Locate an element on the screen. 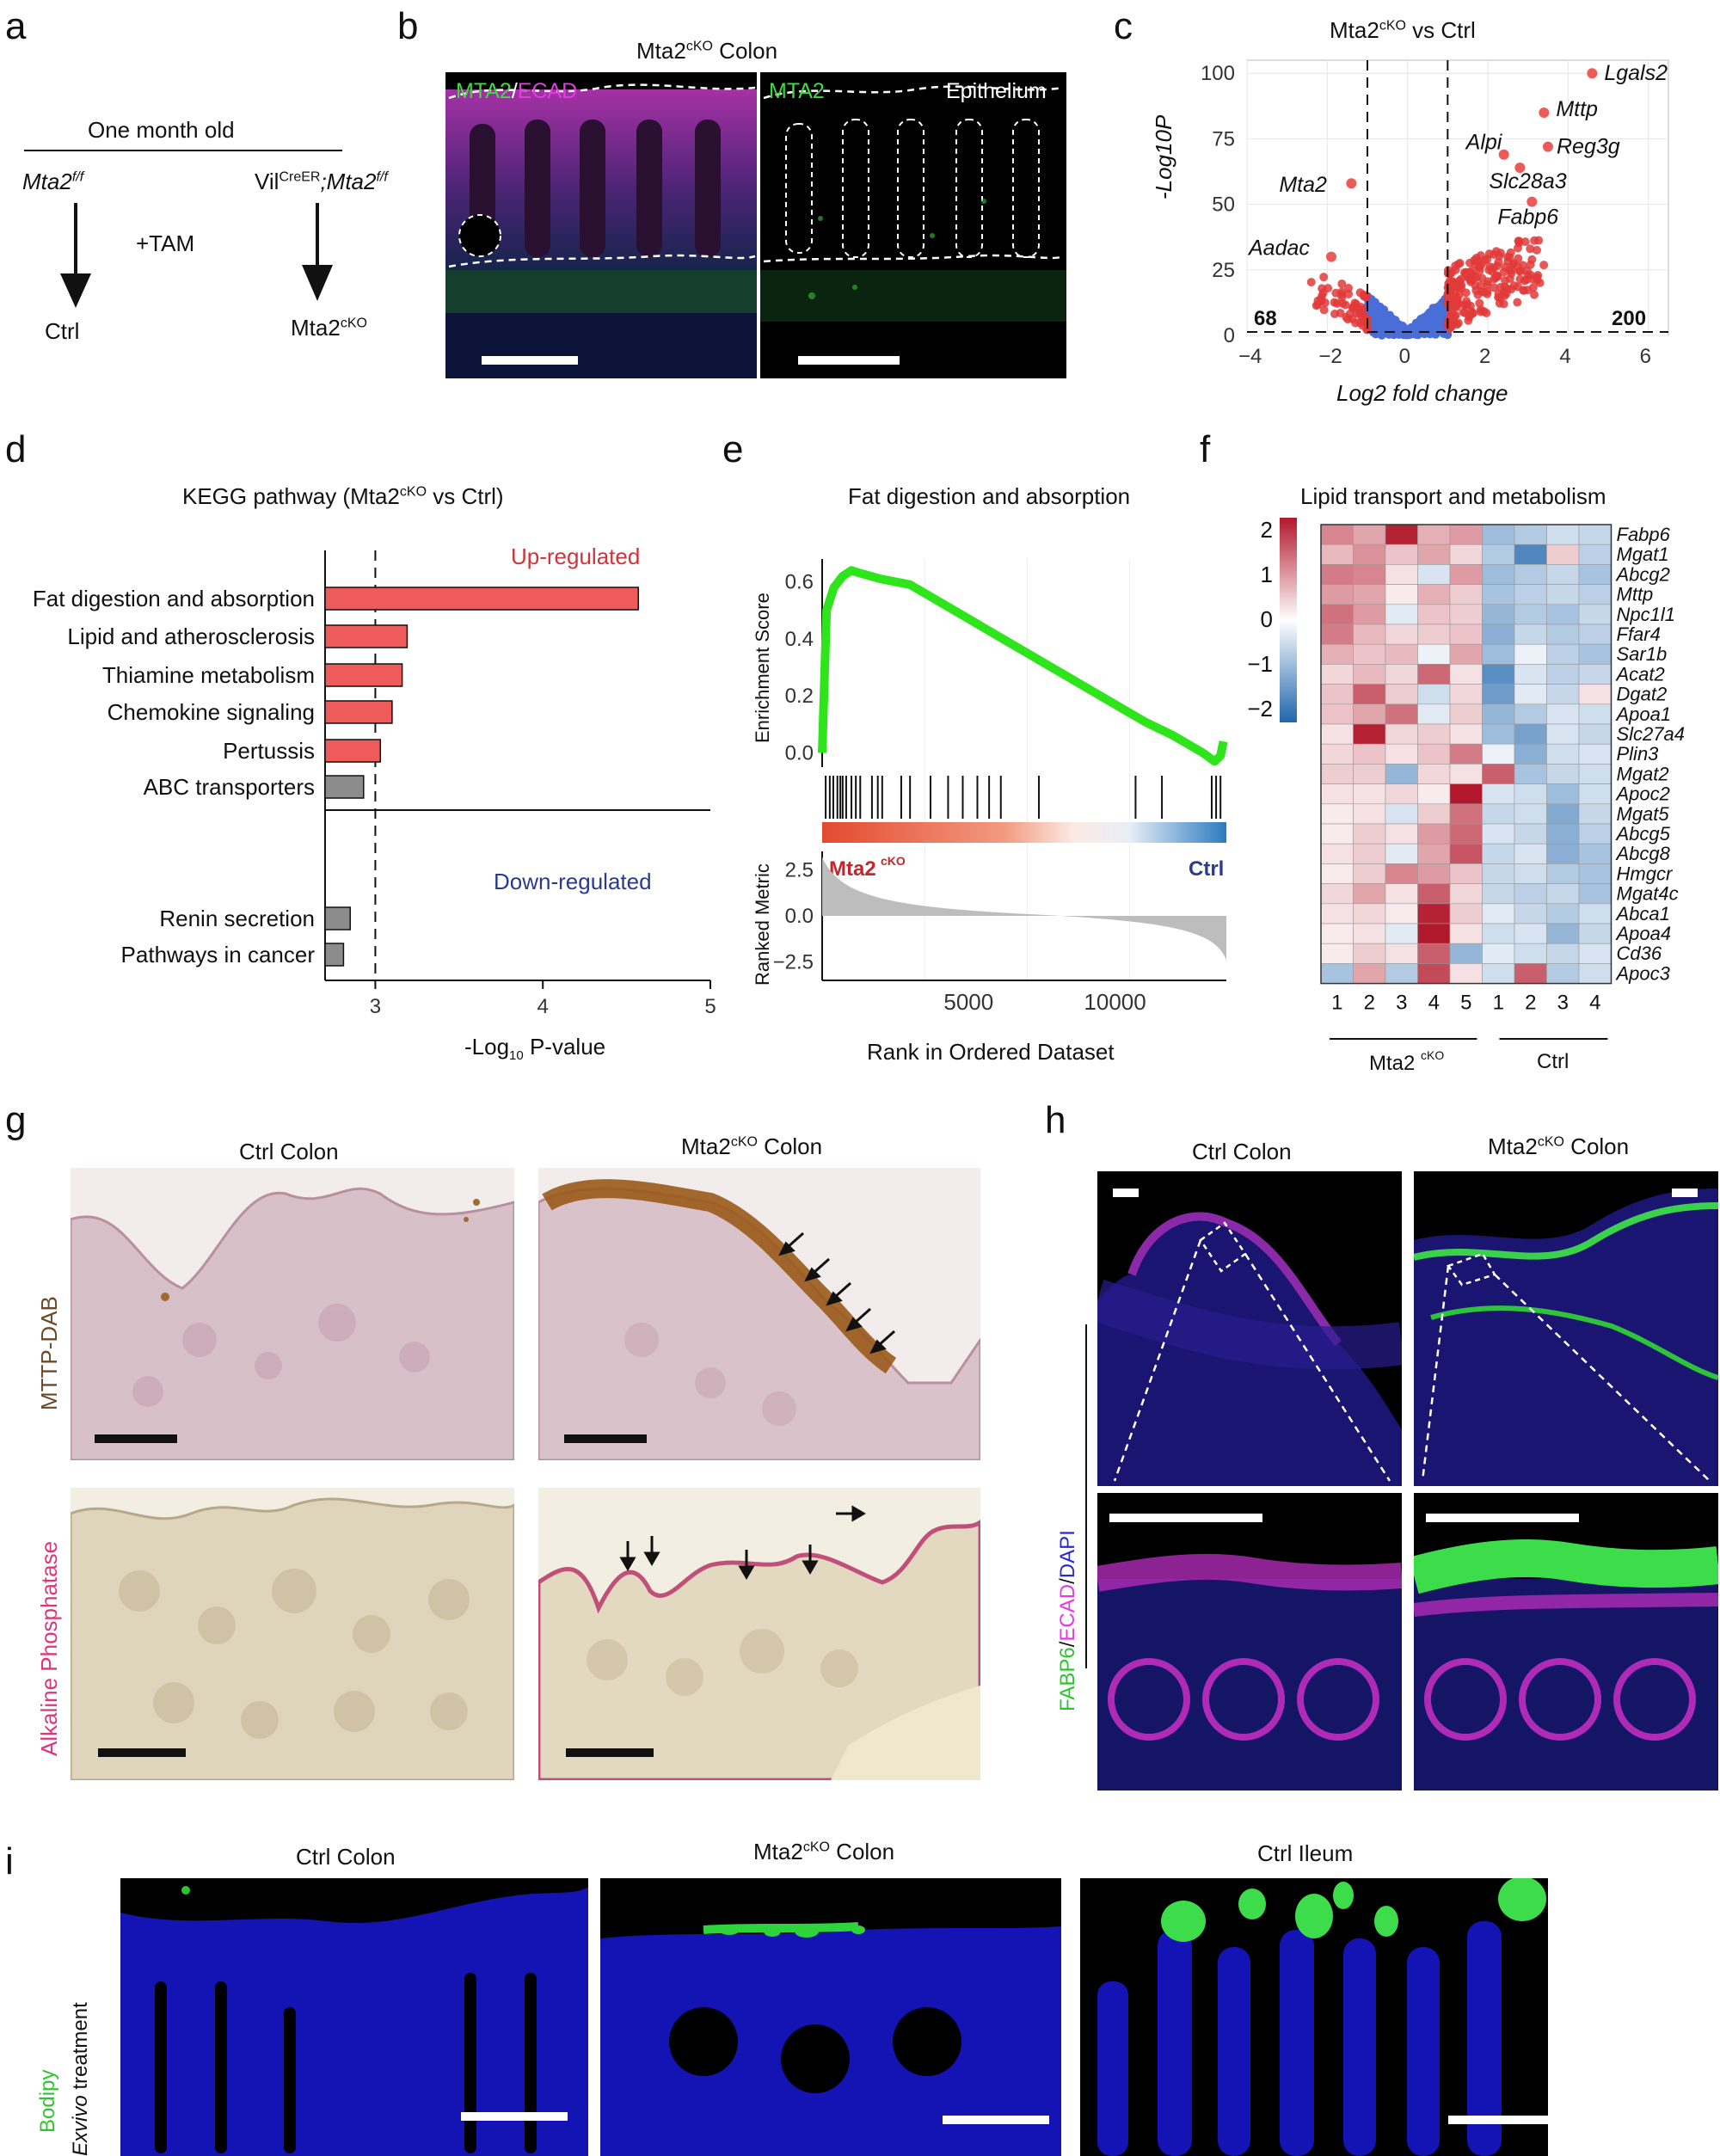  volcano-point-ns is located at coordinates (1390, 317).